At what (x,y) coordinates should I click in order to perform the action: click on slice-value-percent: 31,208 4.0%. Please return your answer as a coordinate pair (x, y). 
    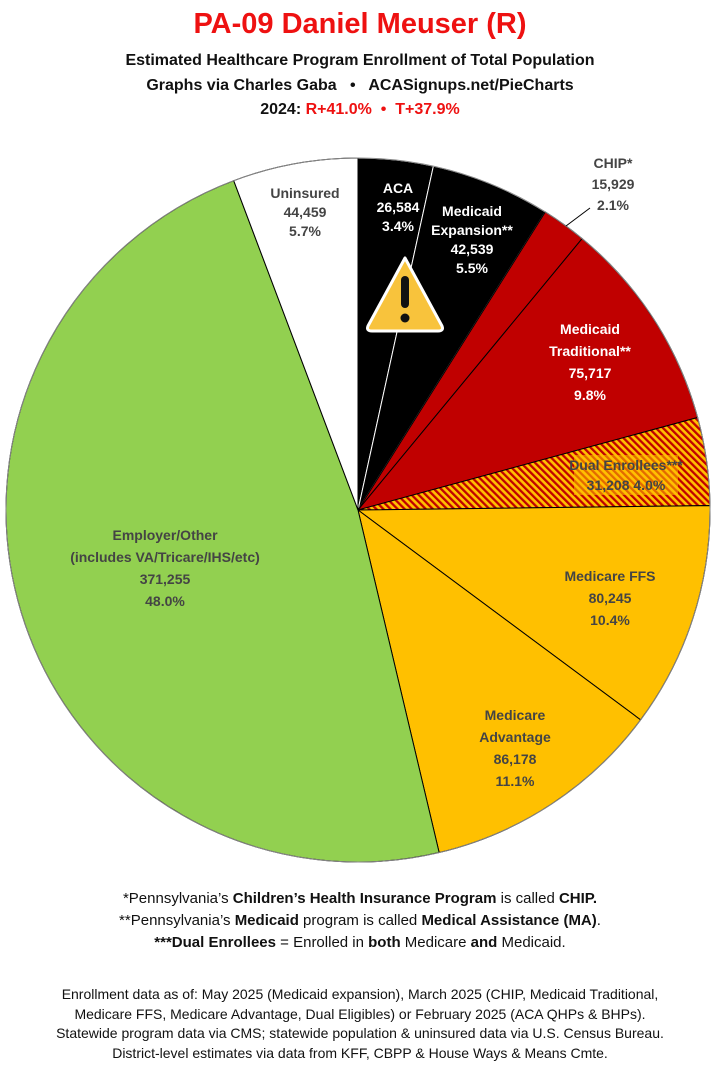
    Looking at the image, I should click on (626, 485).